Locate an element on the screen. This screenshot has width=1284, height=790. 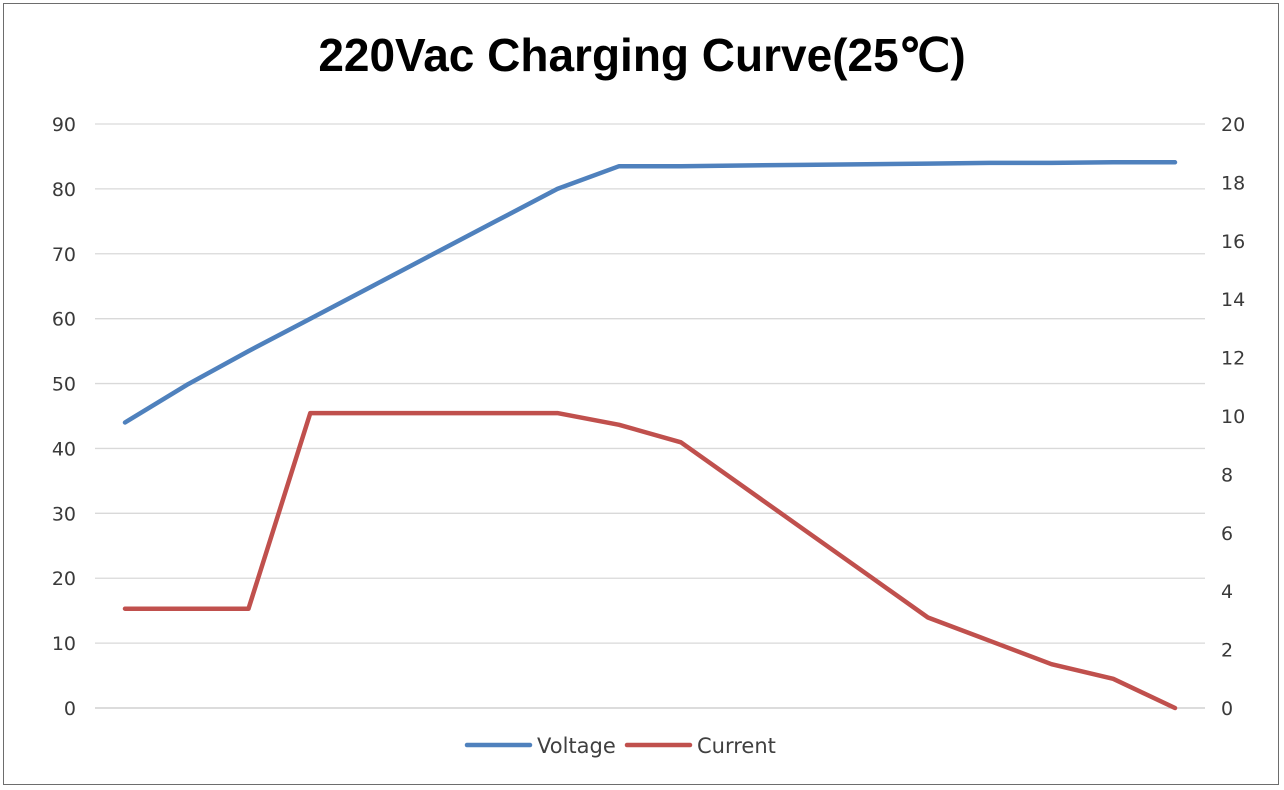
right-tick-label: 14 is located at coordinates (1233, 300).